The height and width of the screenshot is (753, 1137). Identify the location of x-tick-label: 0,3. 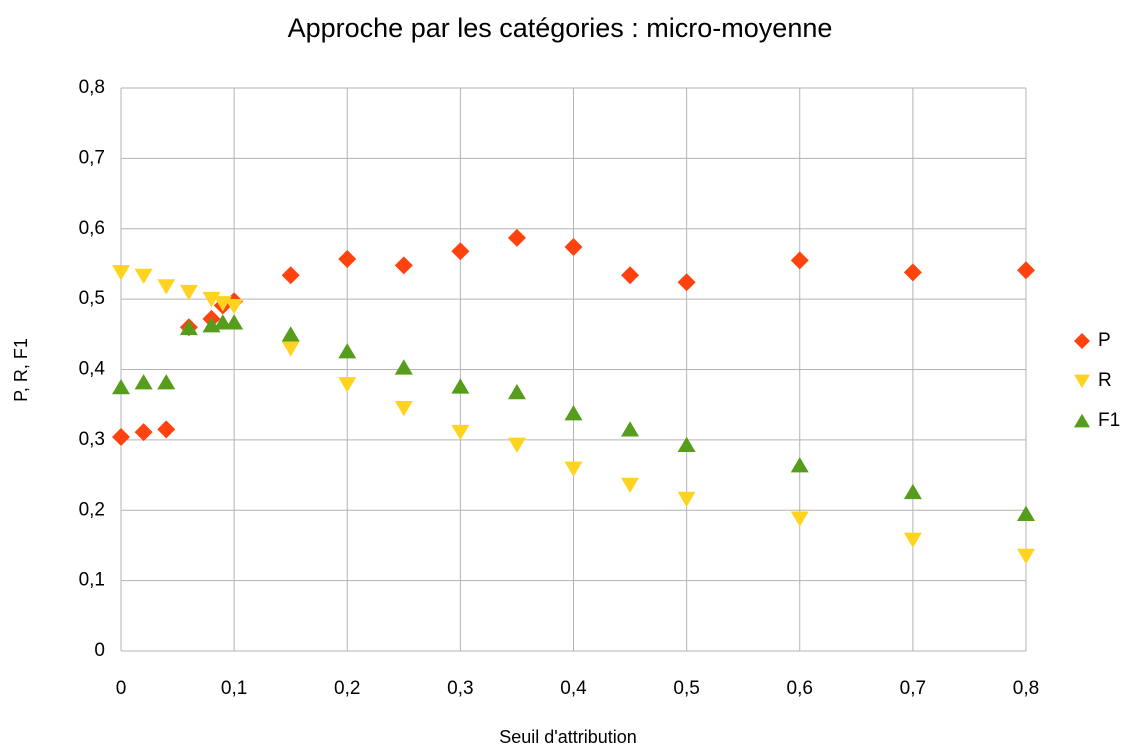
(460, 688).